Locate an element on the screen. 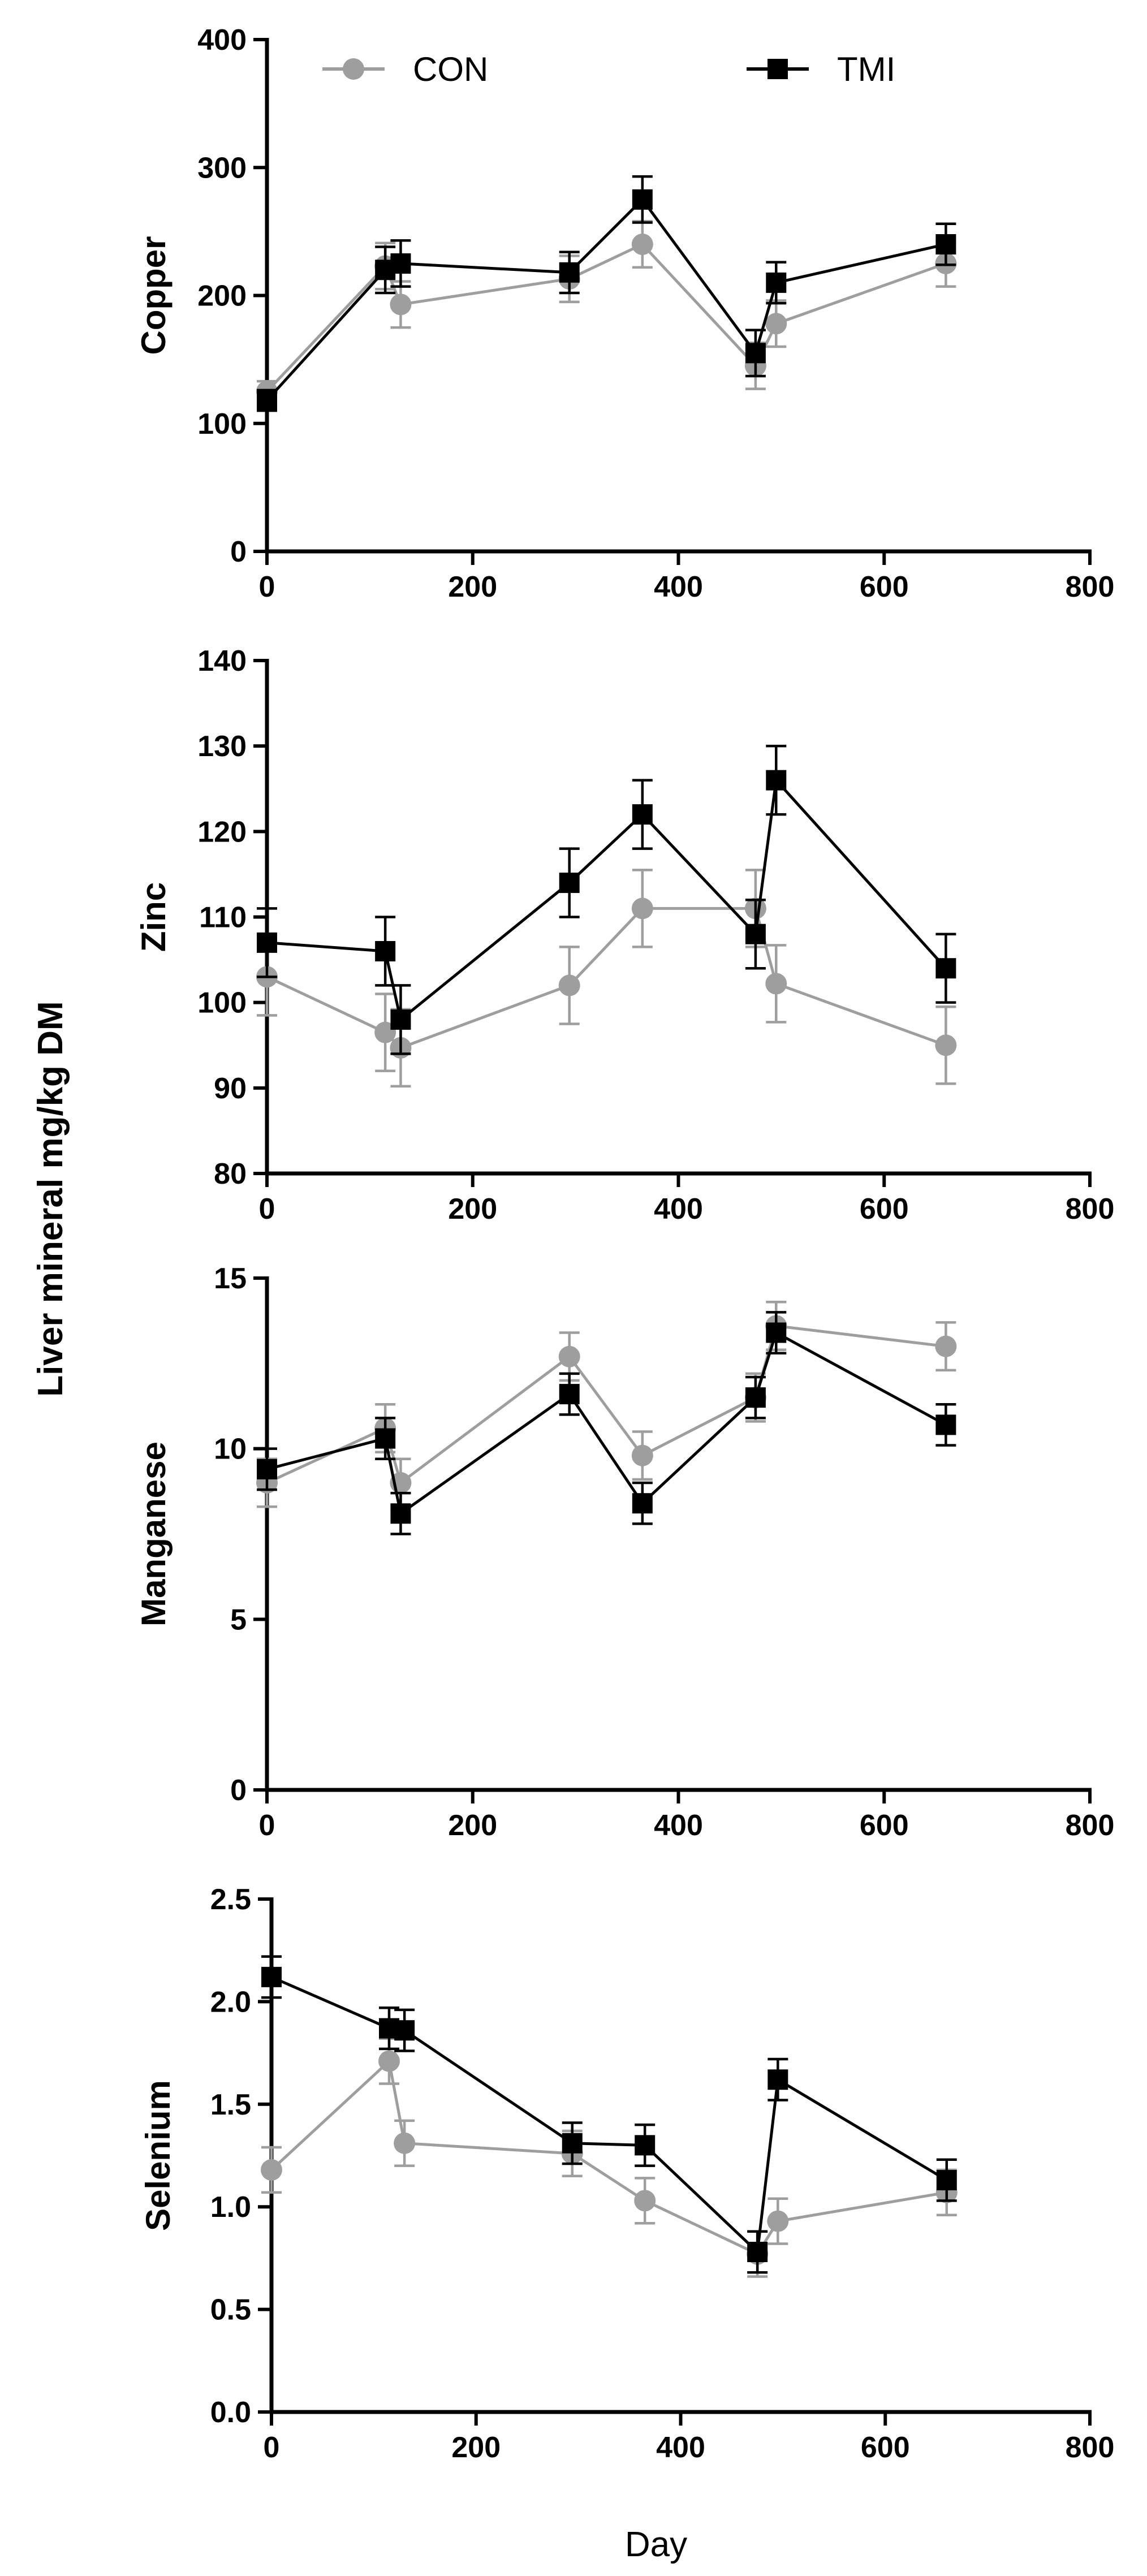 Image resolution: width=1147 pixels, height=2576 pixels. zinc-series-tmi is located at coordinates (606, 900).